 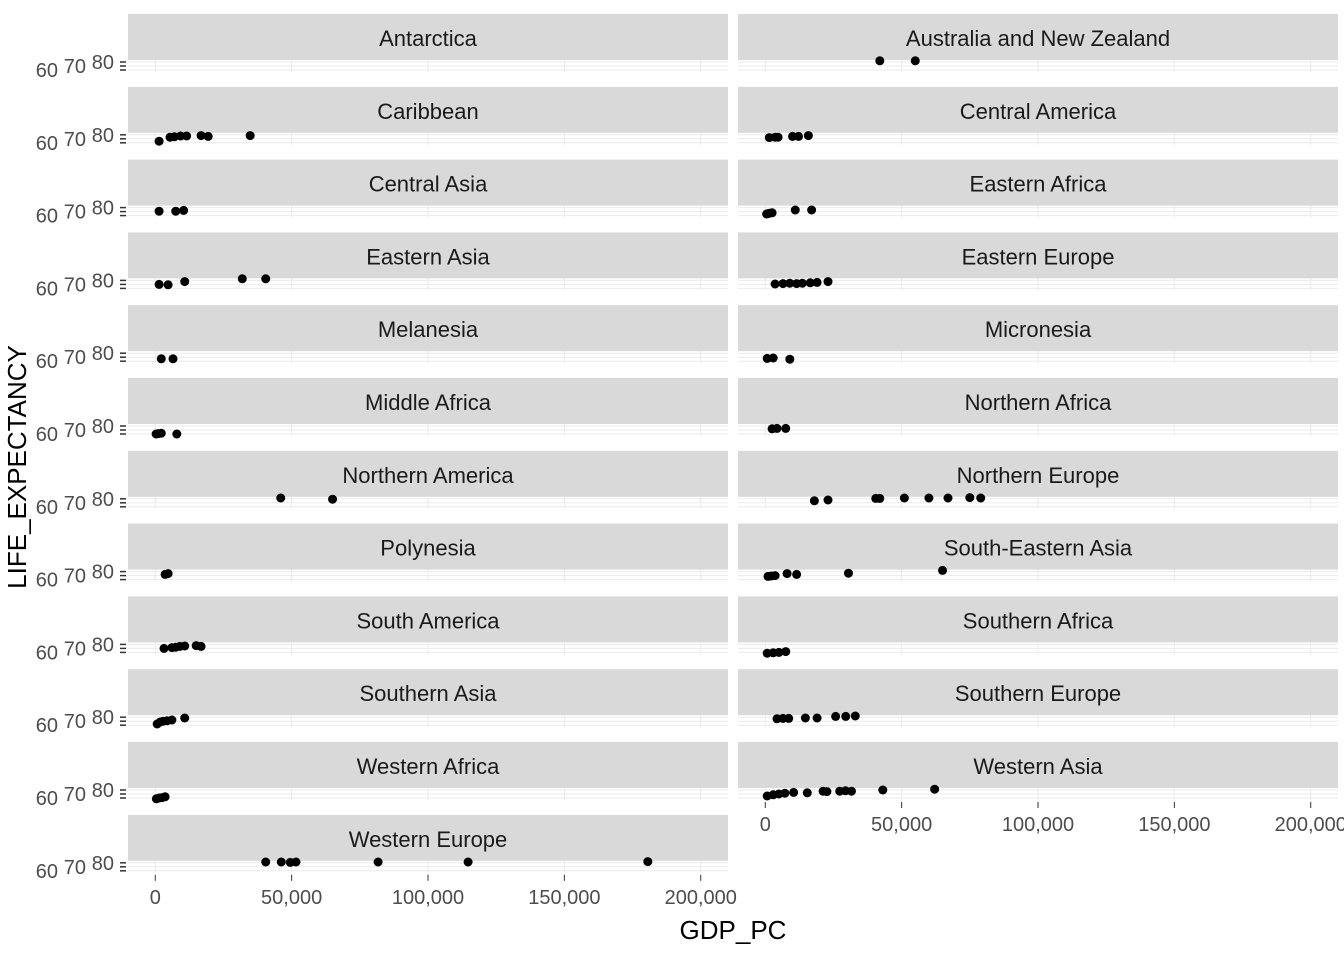 I want to click on facet-strip-label: Southern Asia, so click(x=429, y=693).